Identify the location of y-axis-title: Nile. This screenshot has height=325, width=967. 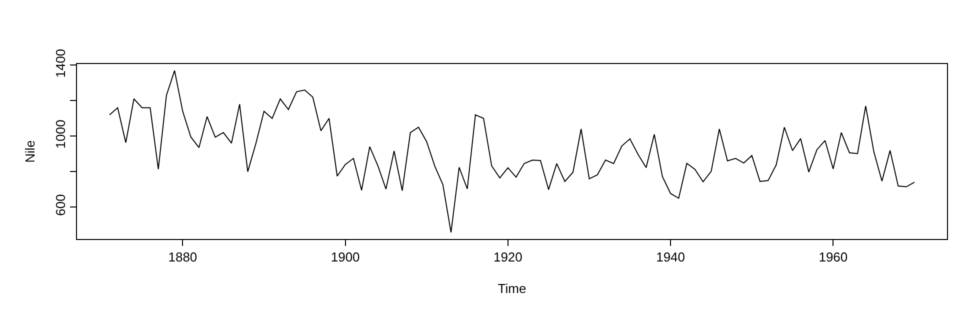
(30, 151).